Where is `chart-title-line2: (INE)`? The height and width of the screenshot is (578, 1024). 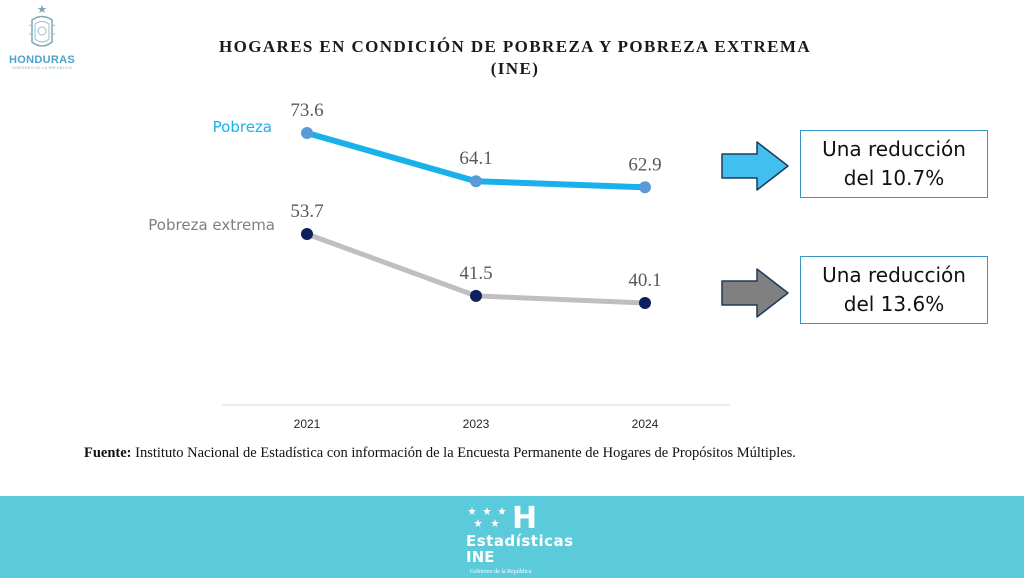
chart-title-line2: (INE) is located at coordinates (515, 68).